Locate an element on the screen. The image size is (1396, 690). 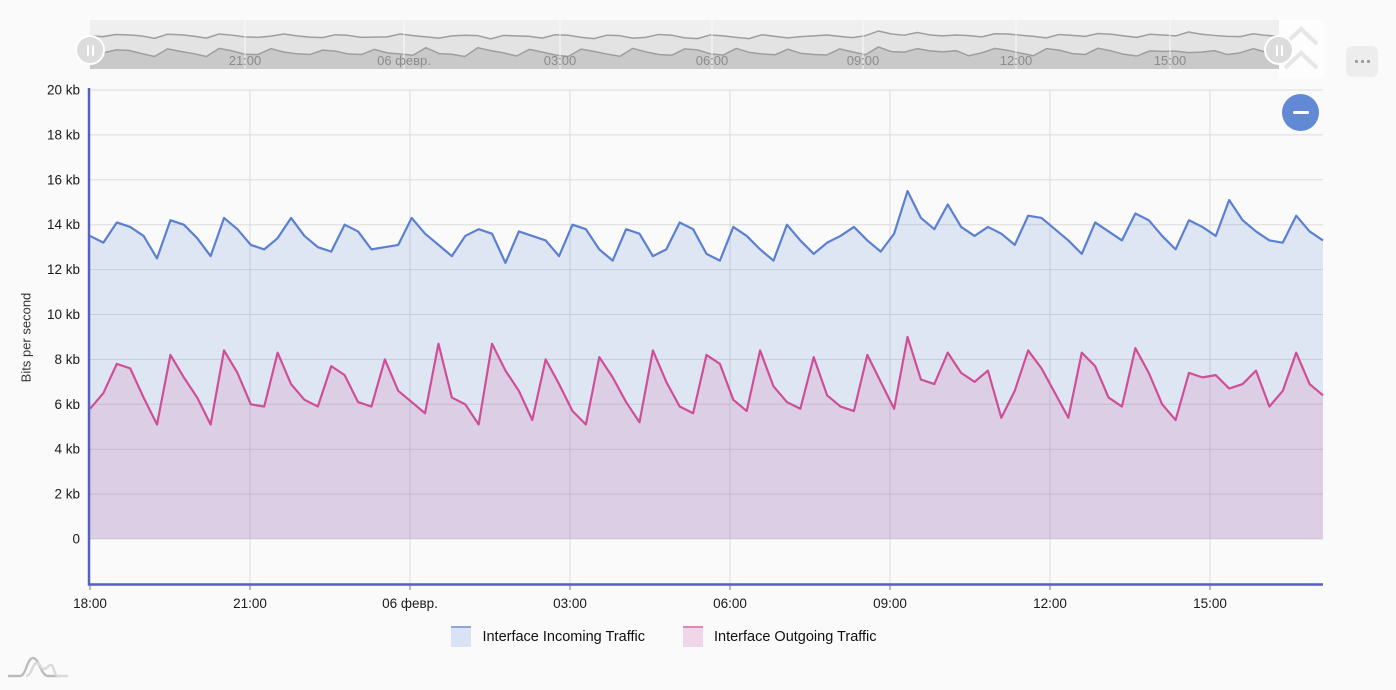
y-tick-label: 12 kb is located at coordinates (63, 269).